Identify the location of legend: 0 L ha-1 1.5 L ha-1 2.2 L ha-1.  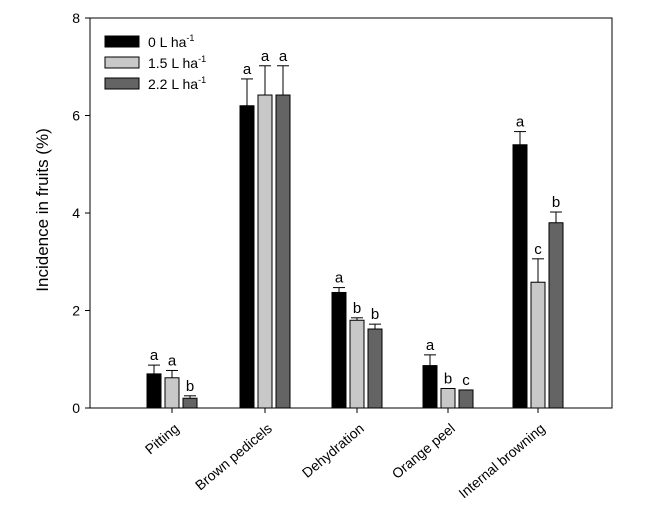
(155, 62).